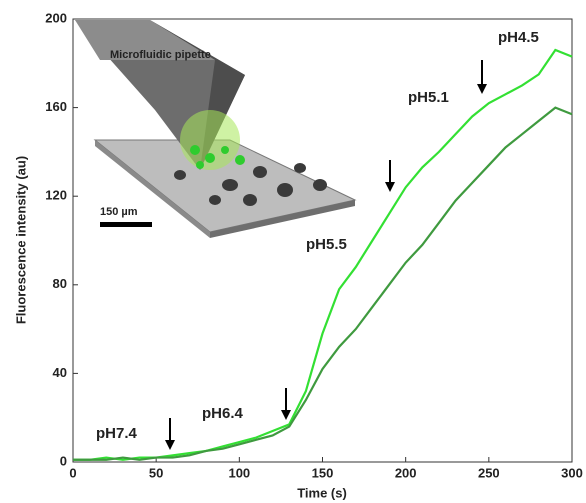 This screenshot has height=503, width=586. What do you see at coordinates (489, 472) in the screenshot?
I see `x-tick-label: 250` at bounding box center [489, 472].